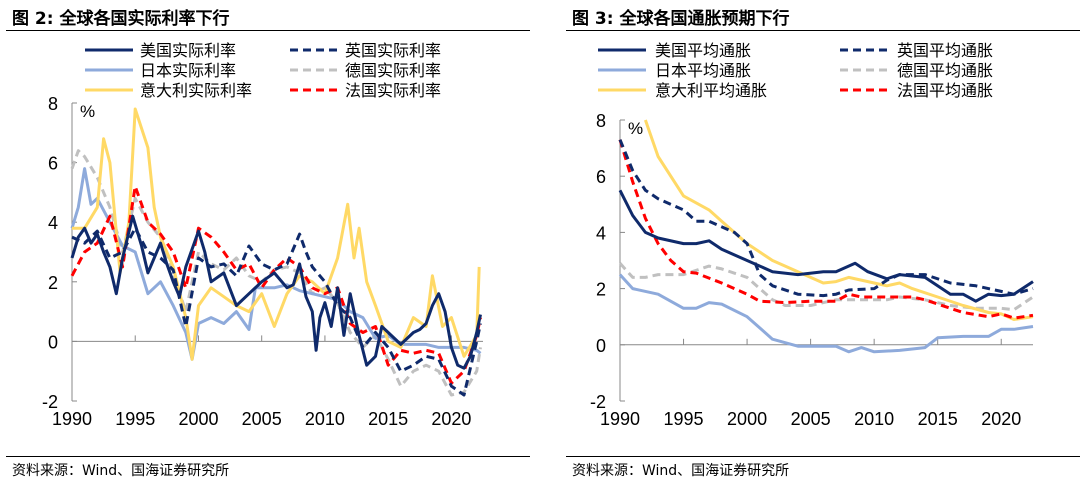 The width and height of the screenshot is (1080, 483). What do you see at coordinates (945, 91) in the screenshot?
I see `legend-label: 法国平均通胀` at bounding box center [945, 91].